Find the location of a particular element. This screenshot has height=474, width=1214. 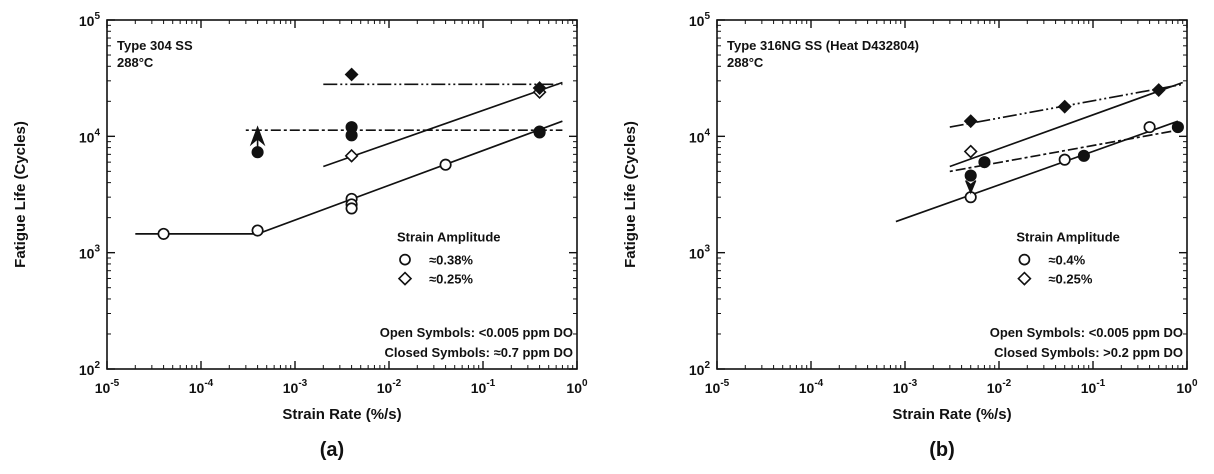

symbol-note: Closed Symbols: ≈0.7 ppm DO is located at coordinates (479, 352).